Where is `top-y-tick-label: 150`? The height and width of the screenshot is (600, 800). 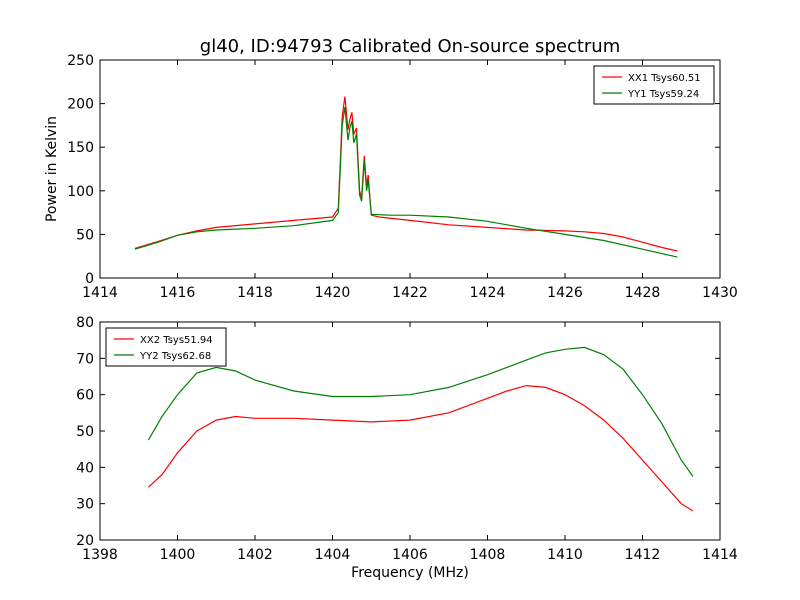
top-y-tick-label: 150 is located at coordinates (80, 148).